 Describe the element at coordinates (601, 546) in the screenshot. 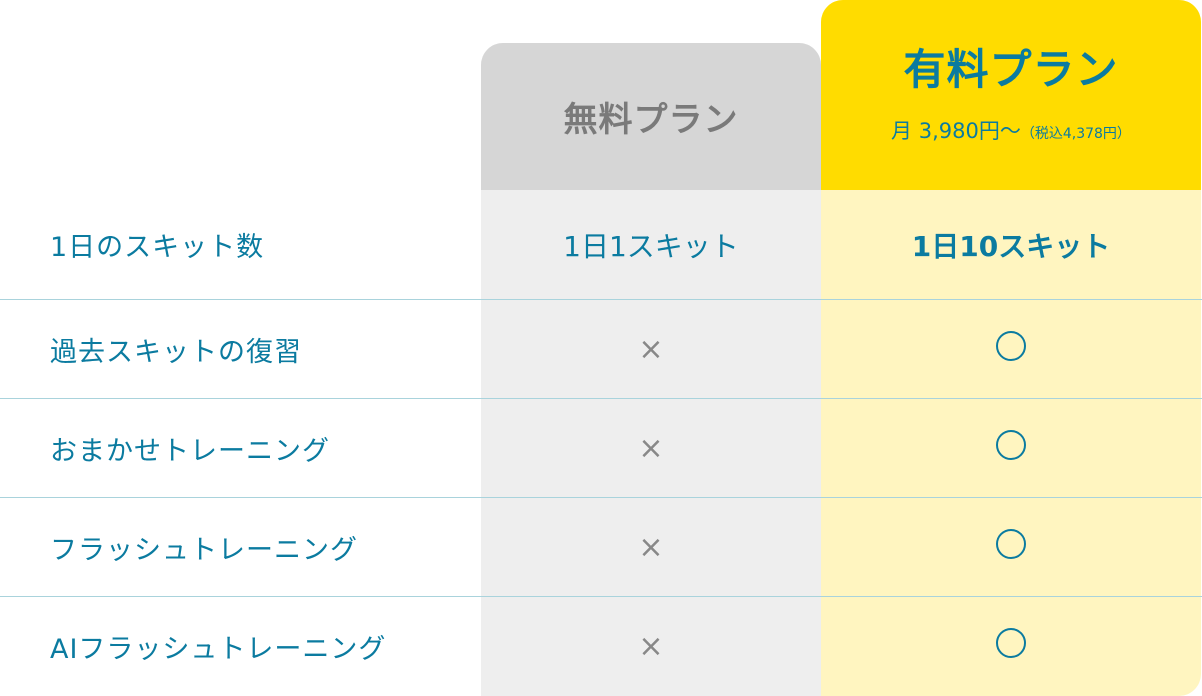

I see `comparison-row: フラッシュトレーニング ×` at that location.